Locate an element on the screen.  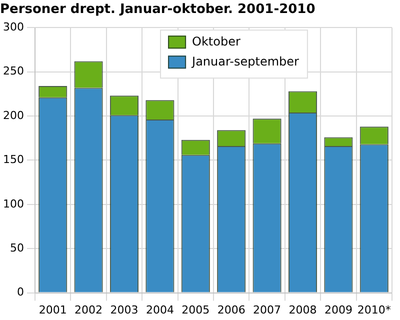
y-tick-label: 100 is located at coordinates (13, 203).